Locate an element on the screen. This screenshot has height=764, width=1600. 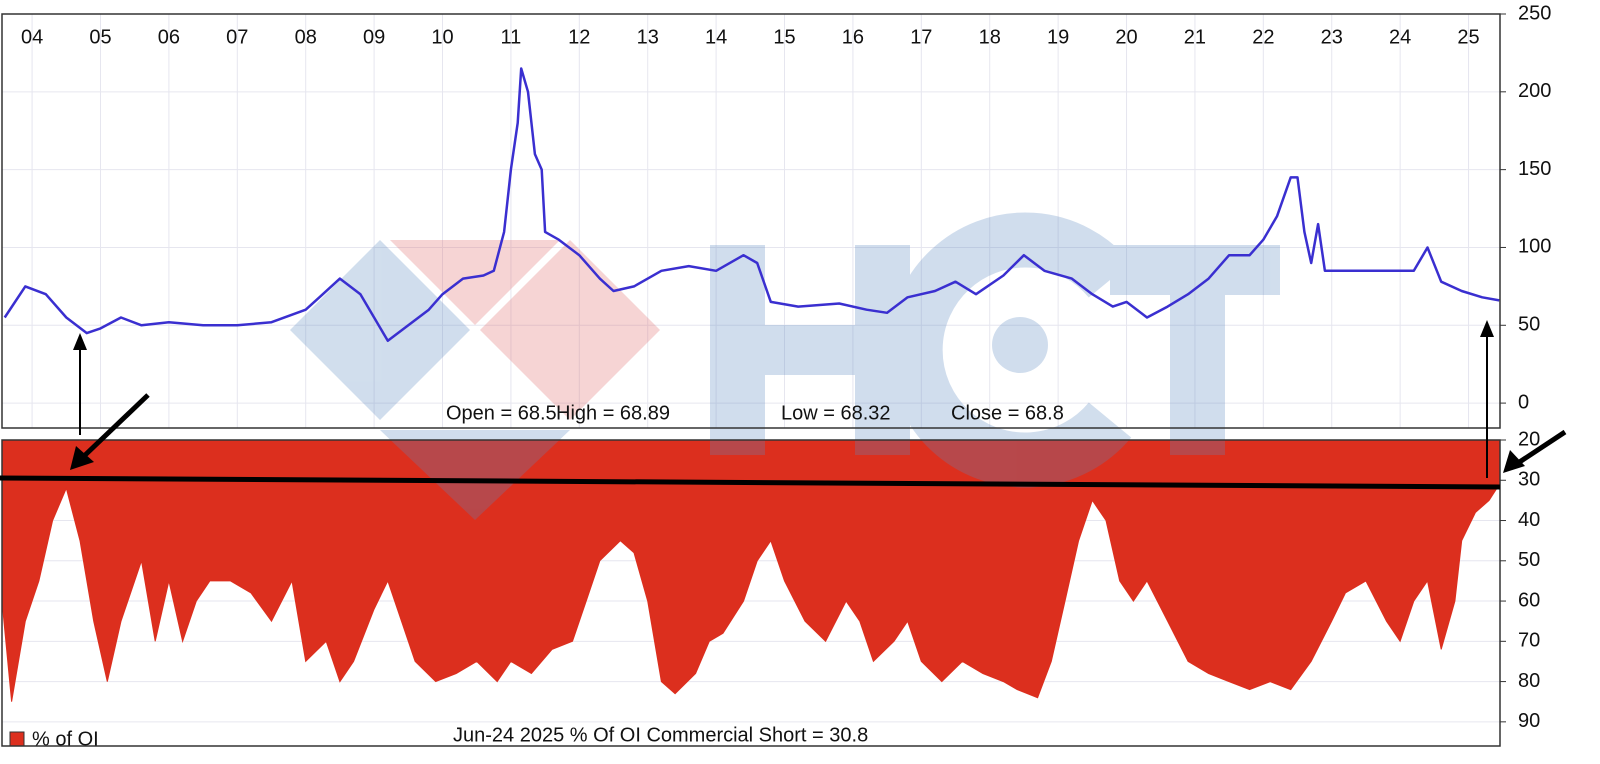
x-tick-label: 14 is located at coordinates (716, 37).